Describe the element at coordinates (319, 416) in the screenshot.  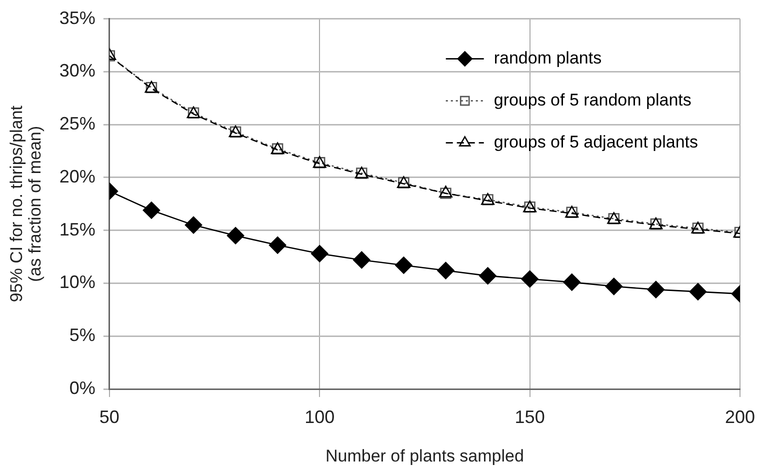
I see `x-tick-label: 100` at that location.